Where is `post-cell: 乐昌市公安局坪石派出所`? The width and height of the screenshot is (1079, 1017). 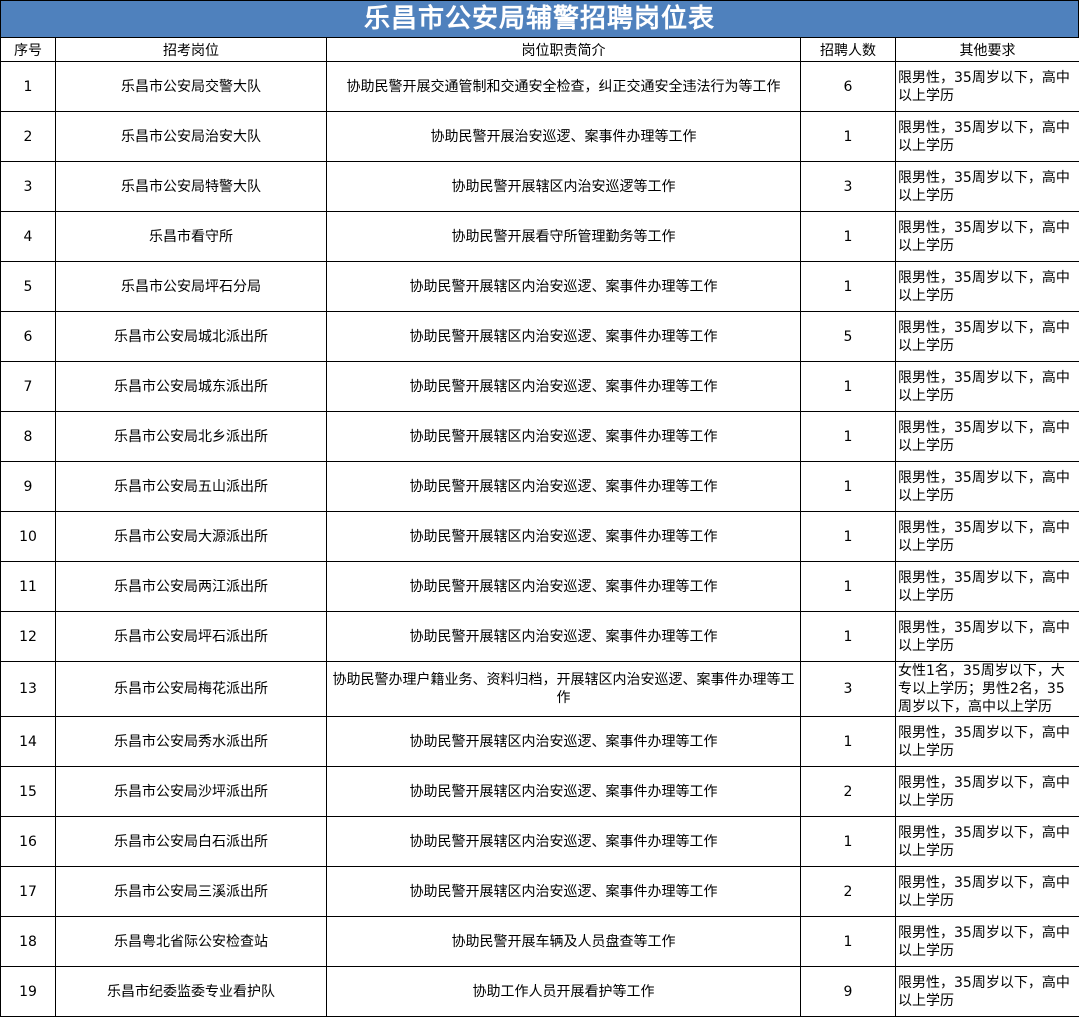 post-cell: 乐昌市公安局坪石派出所 is located at coordinates (191, 637).